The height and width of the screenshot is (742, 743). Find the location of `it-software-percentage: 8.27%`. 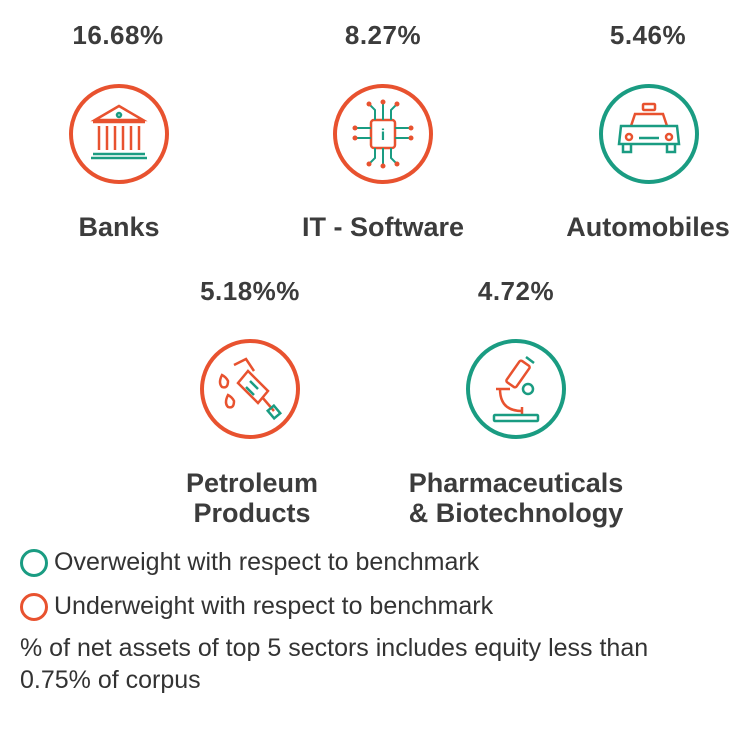

it-software-percentage: 8.27% is located at coordinates (383, 35).